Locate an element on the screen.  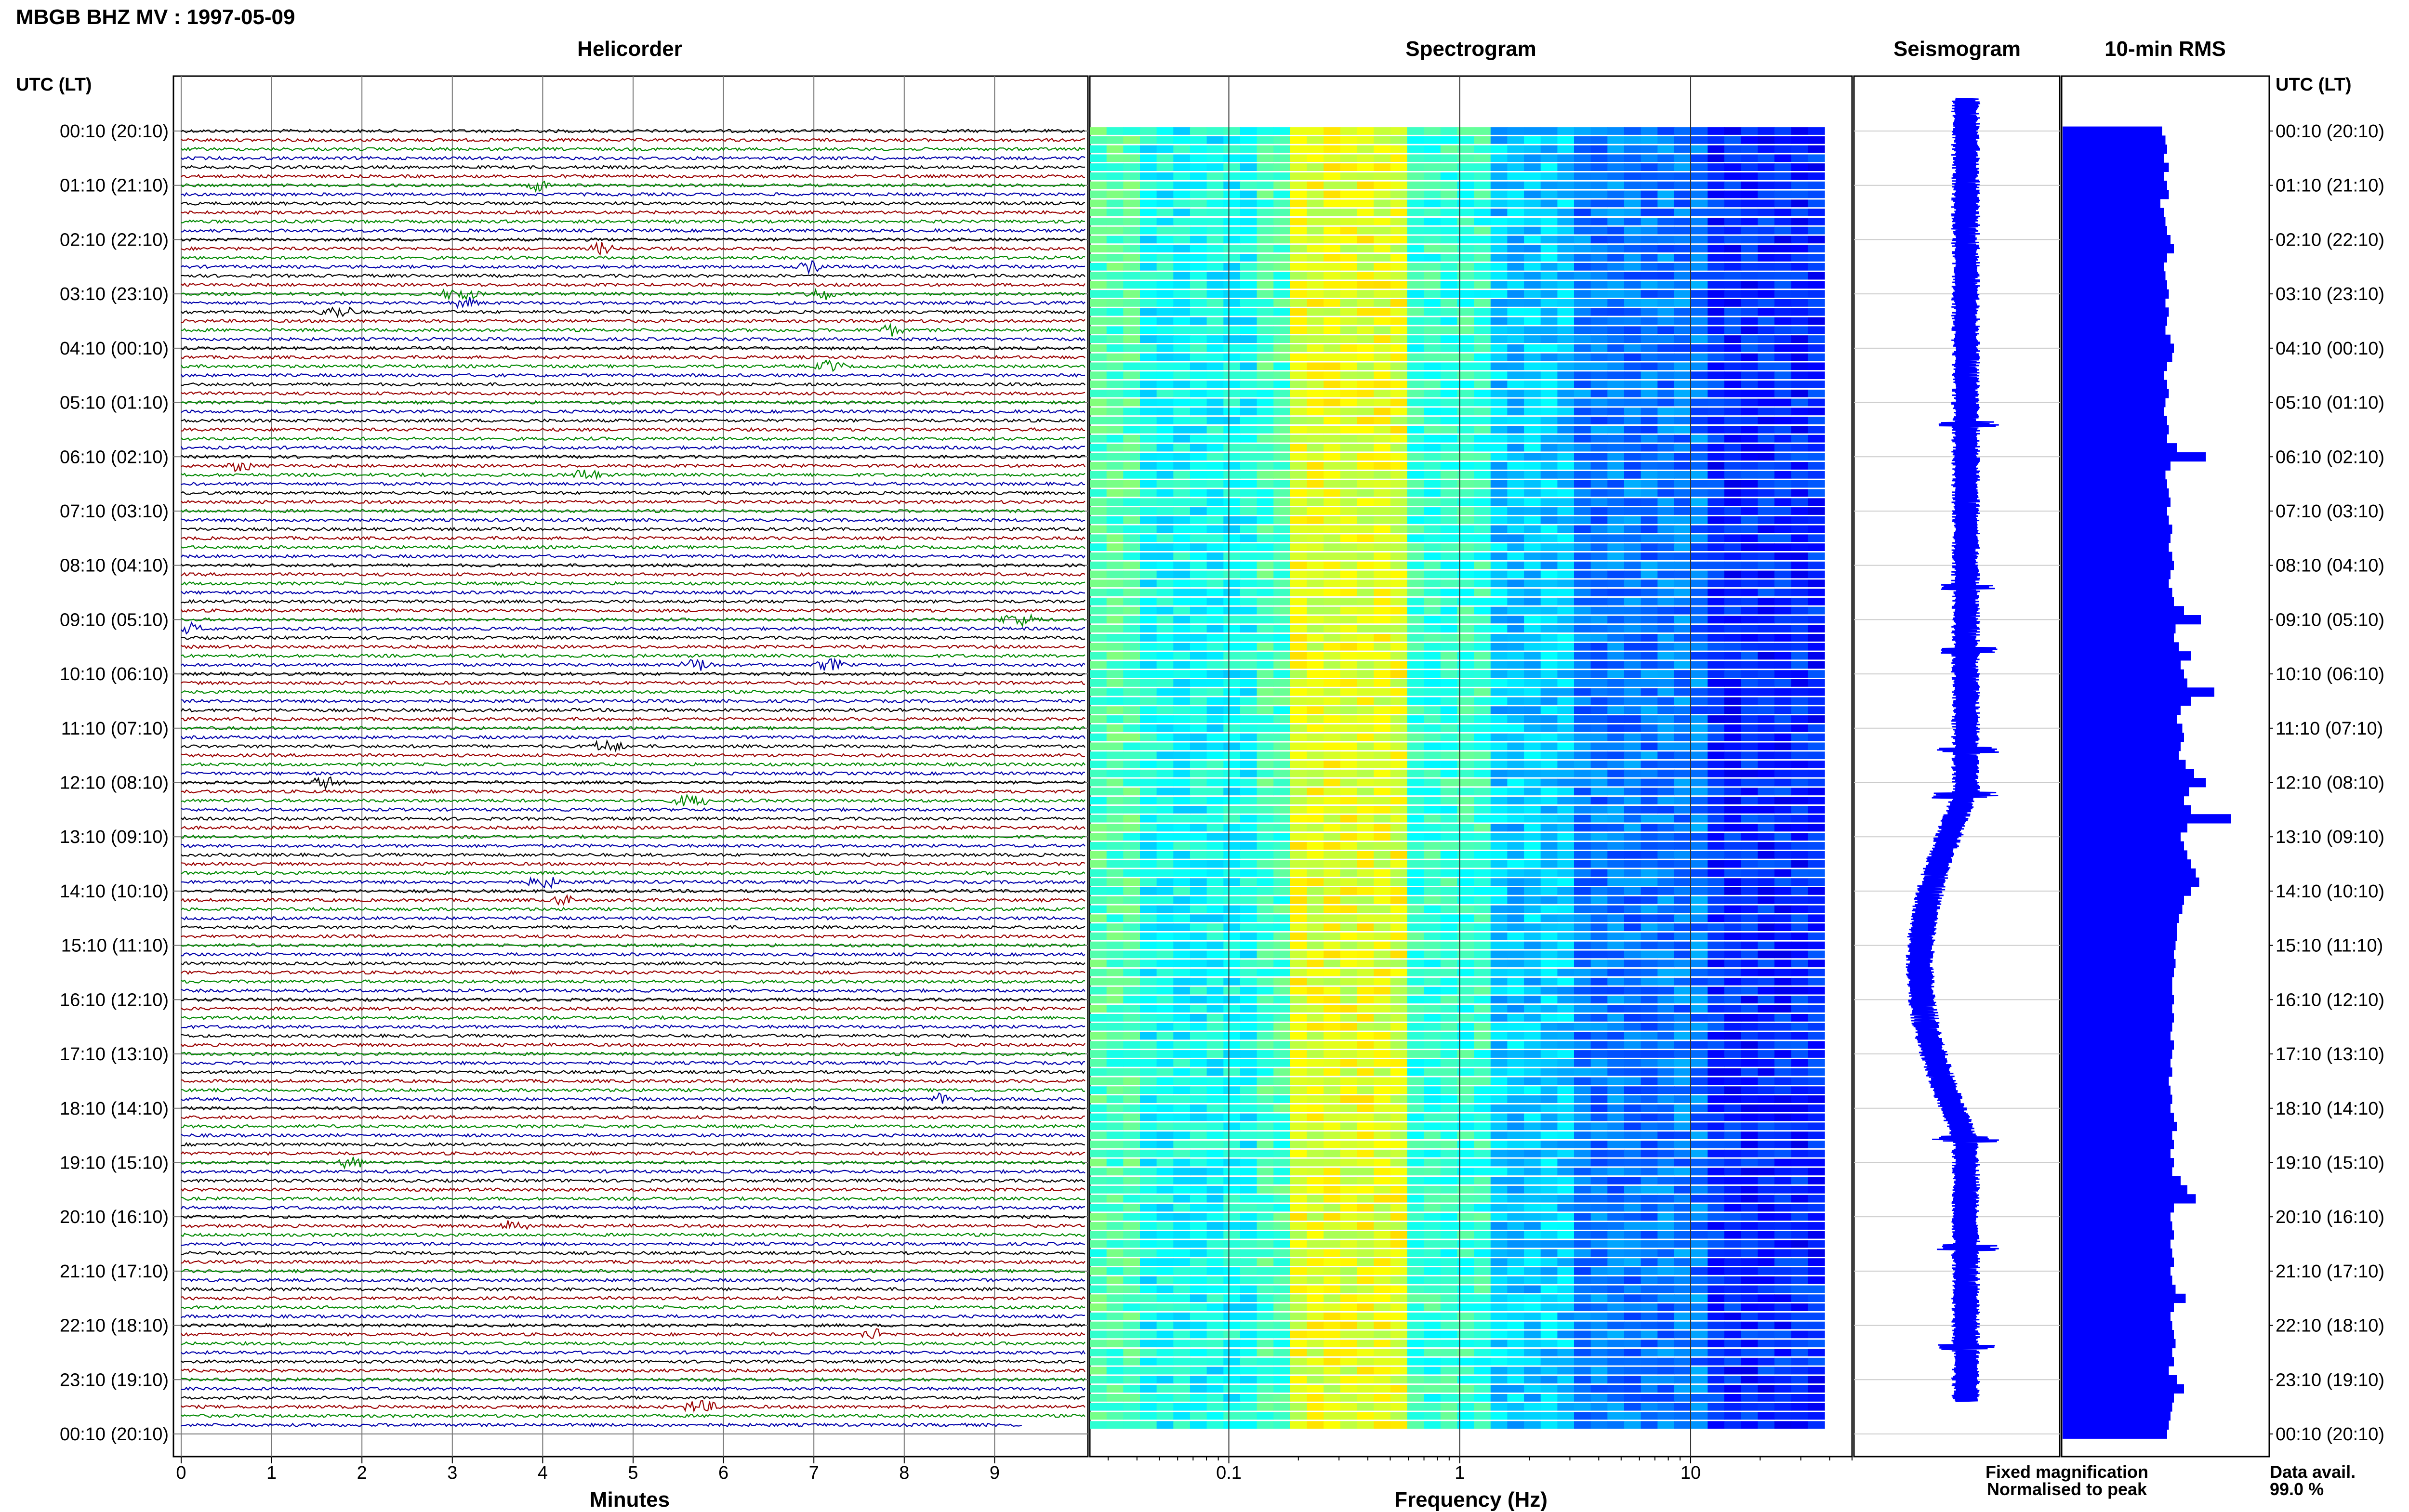
rms-title: 10-min RMS is located at coordinates (2165, 49).